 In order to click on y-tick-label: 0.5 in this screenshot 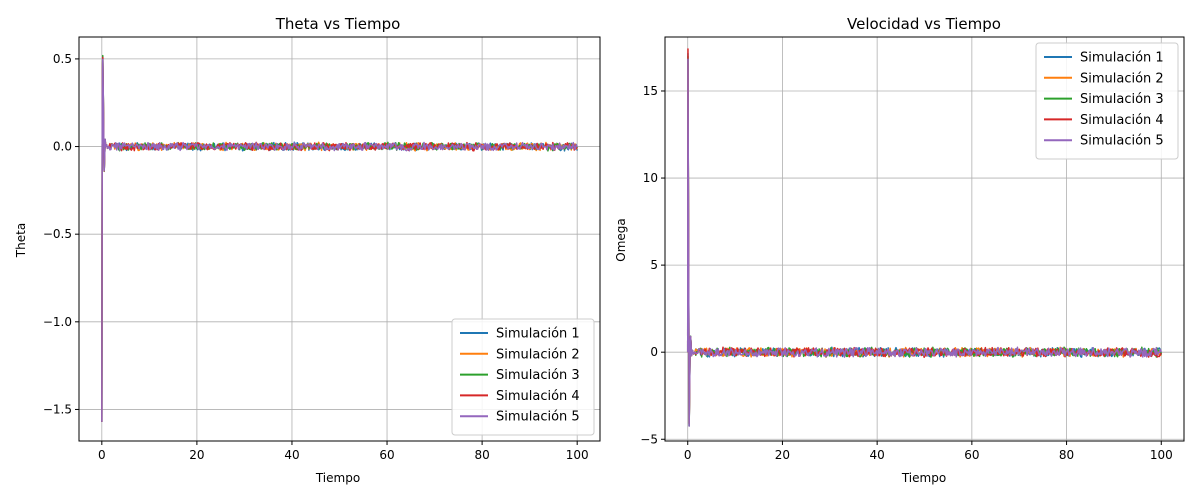, I will do `click(62, 59)`.